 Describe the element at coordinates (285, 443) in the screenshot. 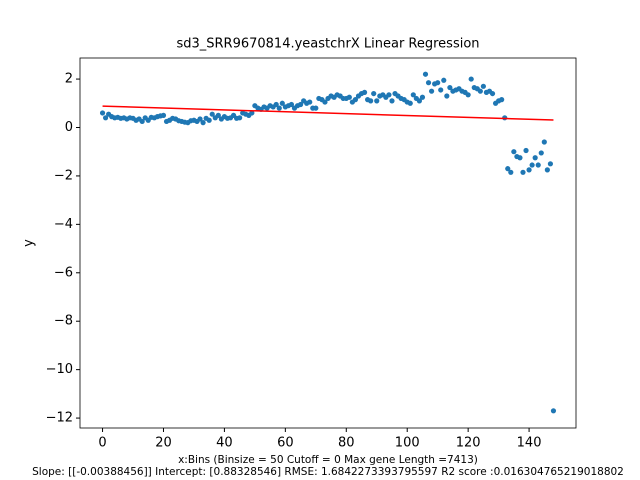

I see `x-tick-label: 60` at that location.